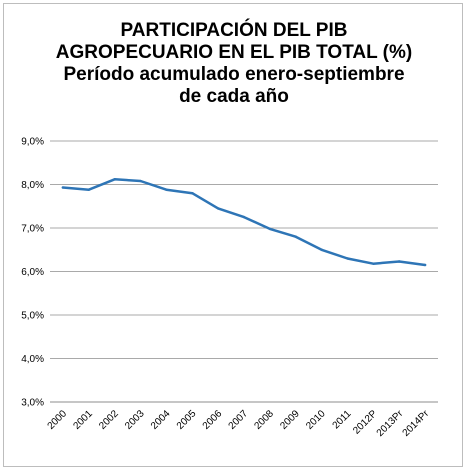 This screenshot has width=468, height=472. I want to click on x-tick-label: 2001, so click(83, 420).